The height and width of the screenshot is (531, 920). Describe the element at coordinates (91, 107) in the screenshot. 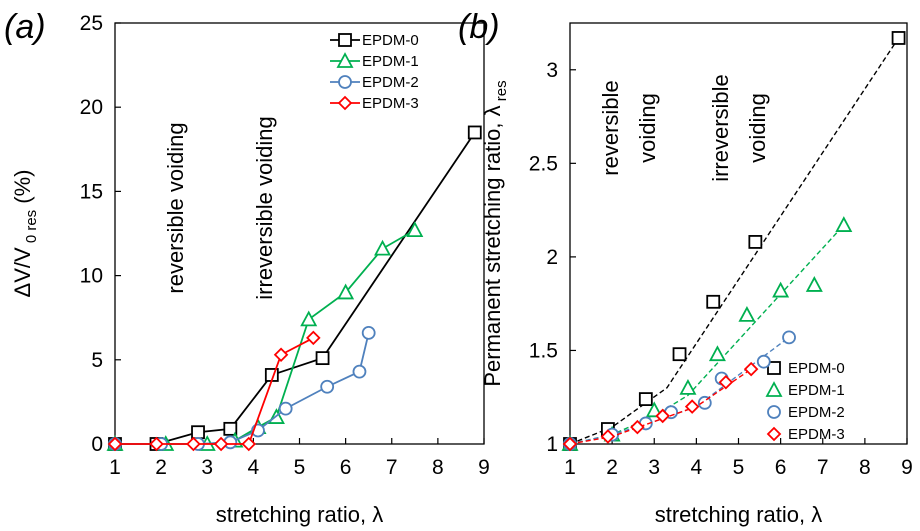

I see `y-tick-label: 20` at that location.